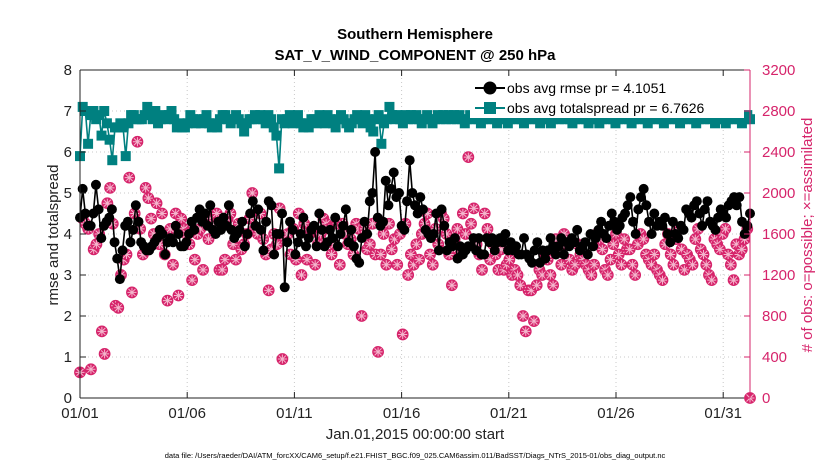  Describe the element at coordinates (68, 152) in the screenshot. I see `y-left-tick-label-6: 6` at that location.